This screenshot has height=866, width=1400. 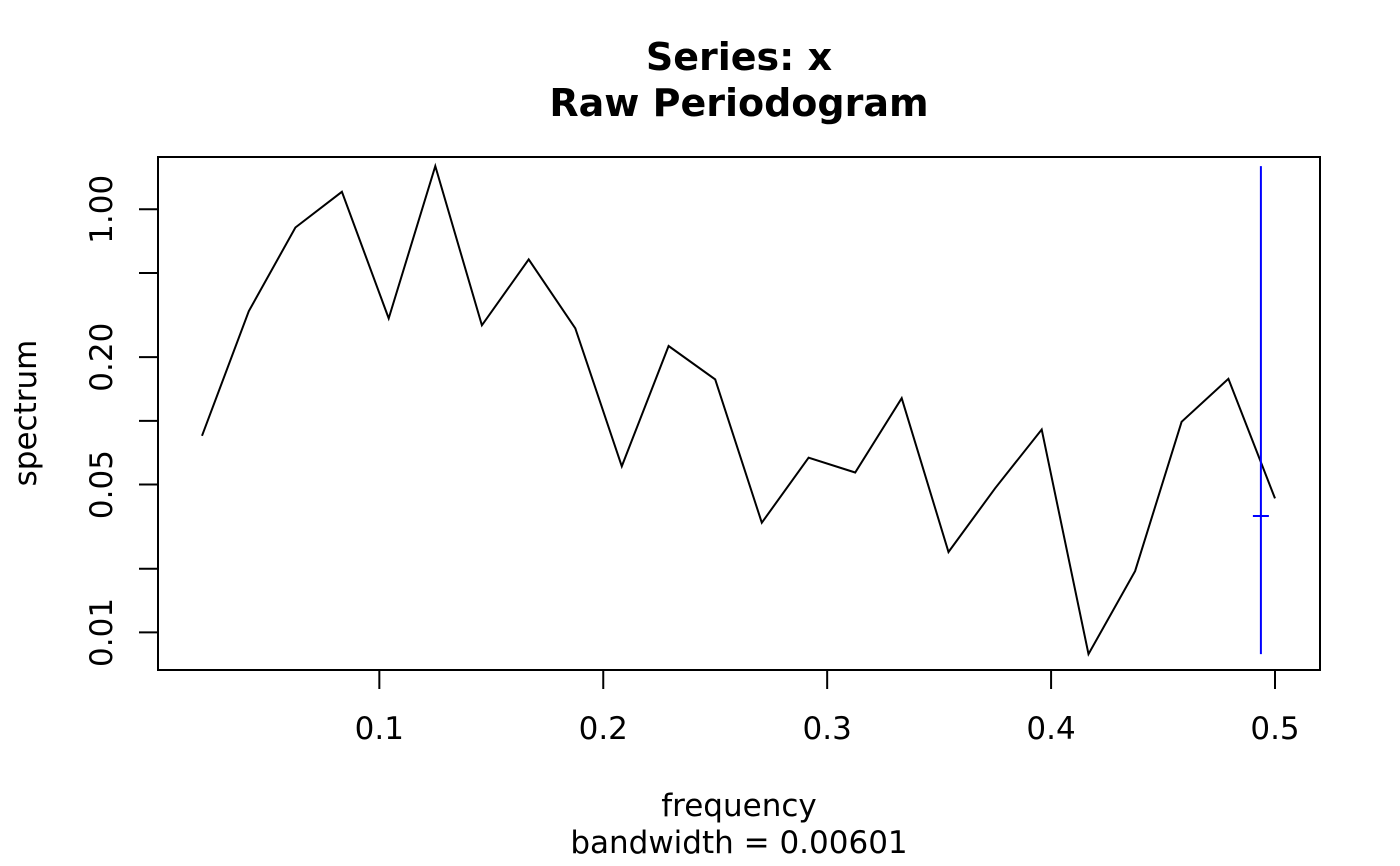 I want to click on chart-title: Series: x, so click(x=739, y=57).